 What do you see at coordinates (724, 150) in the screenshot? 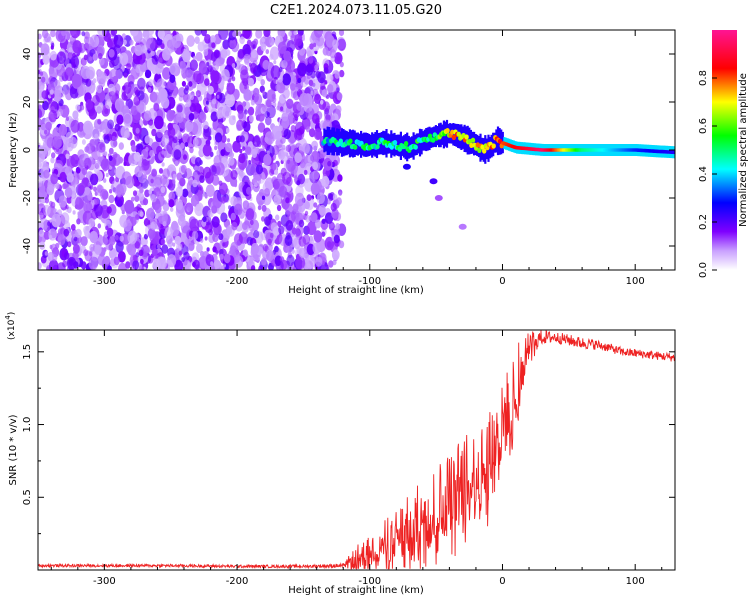
I see `colorbar-gradient` at bounding box center [724, 150].